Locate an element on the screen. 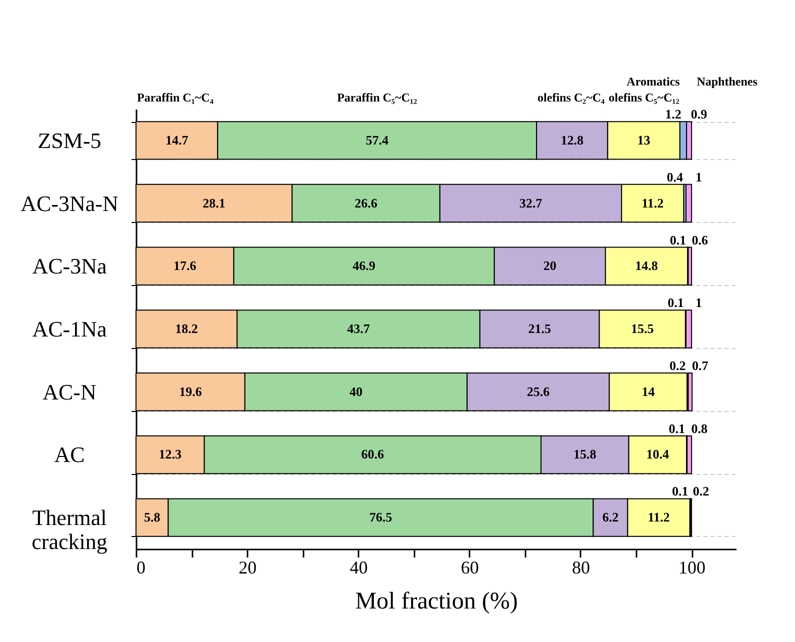 This screenshot has height=642, width=795. x-tick-label: 20 is located at coordinates (247, 568).